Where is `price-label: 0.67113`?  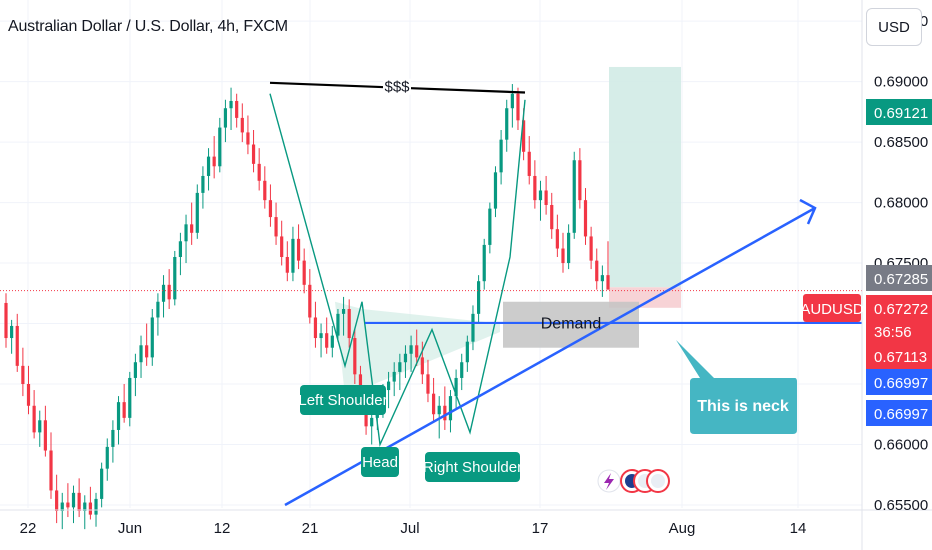
price-label: 0.67113 is located at coordinates (900, 357).